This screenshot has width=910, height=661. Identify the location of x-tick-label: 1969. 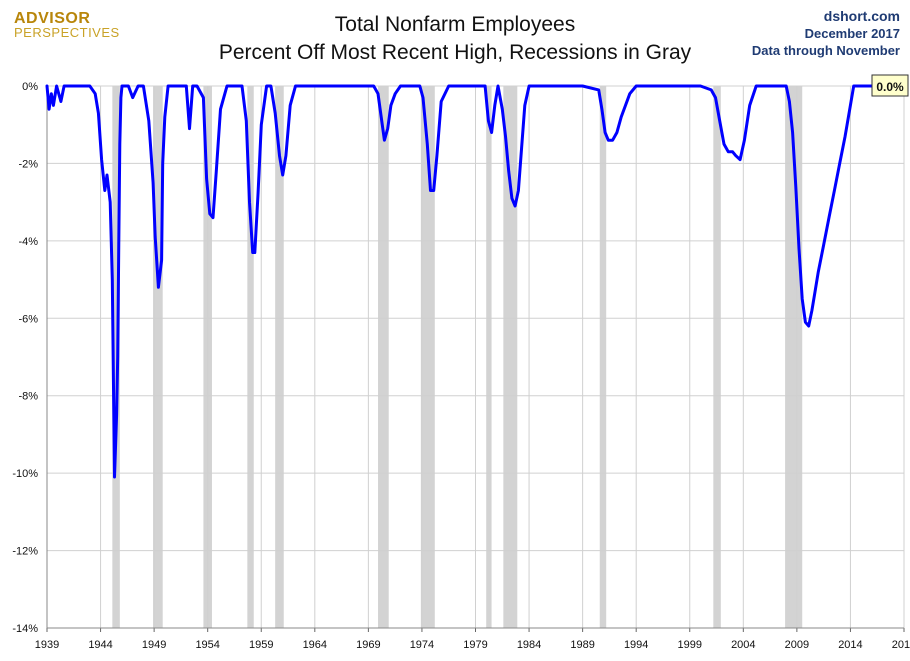
(368, 645).